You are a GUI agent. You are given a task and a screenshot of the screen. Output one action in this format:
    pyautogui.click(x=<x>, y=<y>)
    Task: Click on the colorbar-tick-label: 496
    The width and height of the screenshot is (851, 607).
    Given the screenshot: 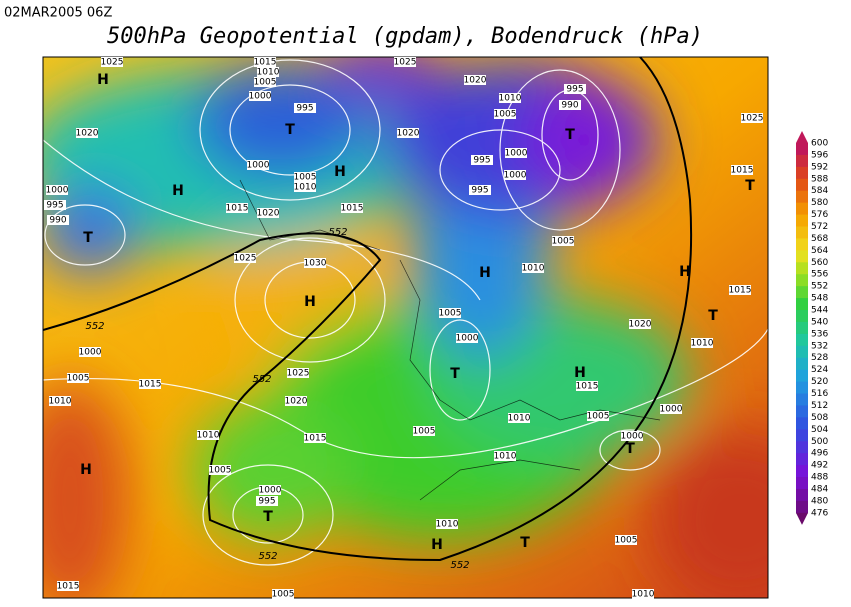 What is the action you would take?
    pyautogui.click(x=819, y=454)
    